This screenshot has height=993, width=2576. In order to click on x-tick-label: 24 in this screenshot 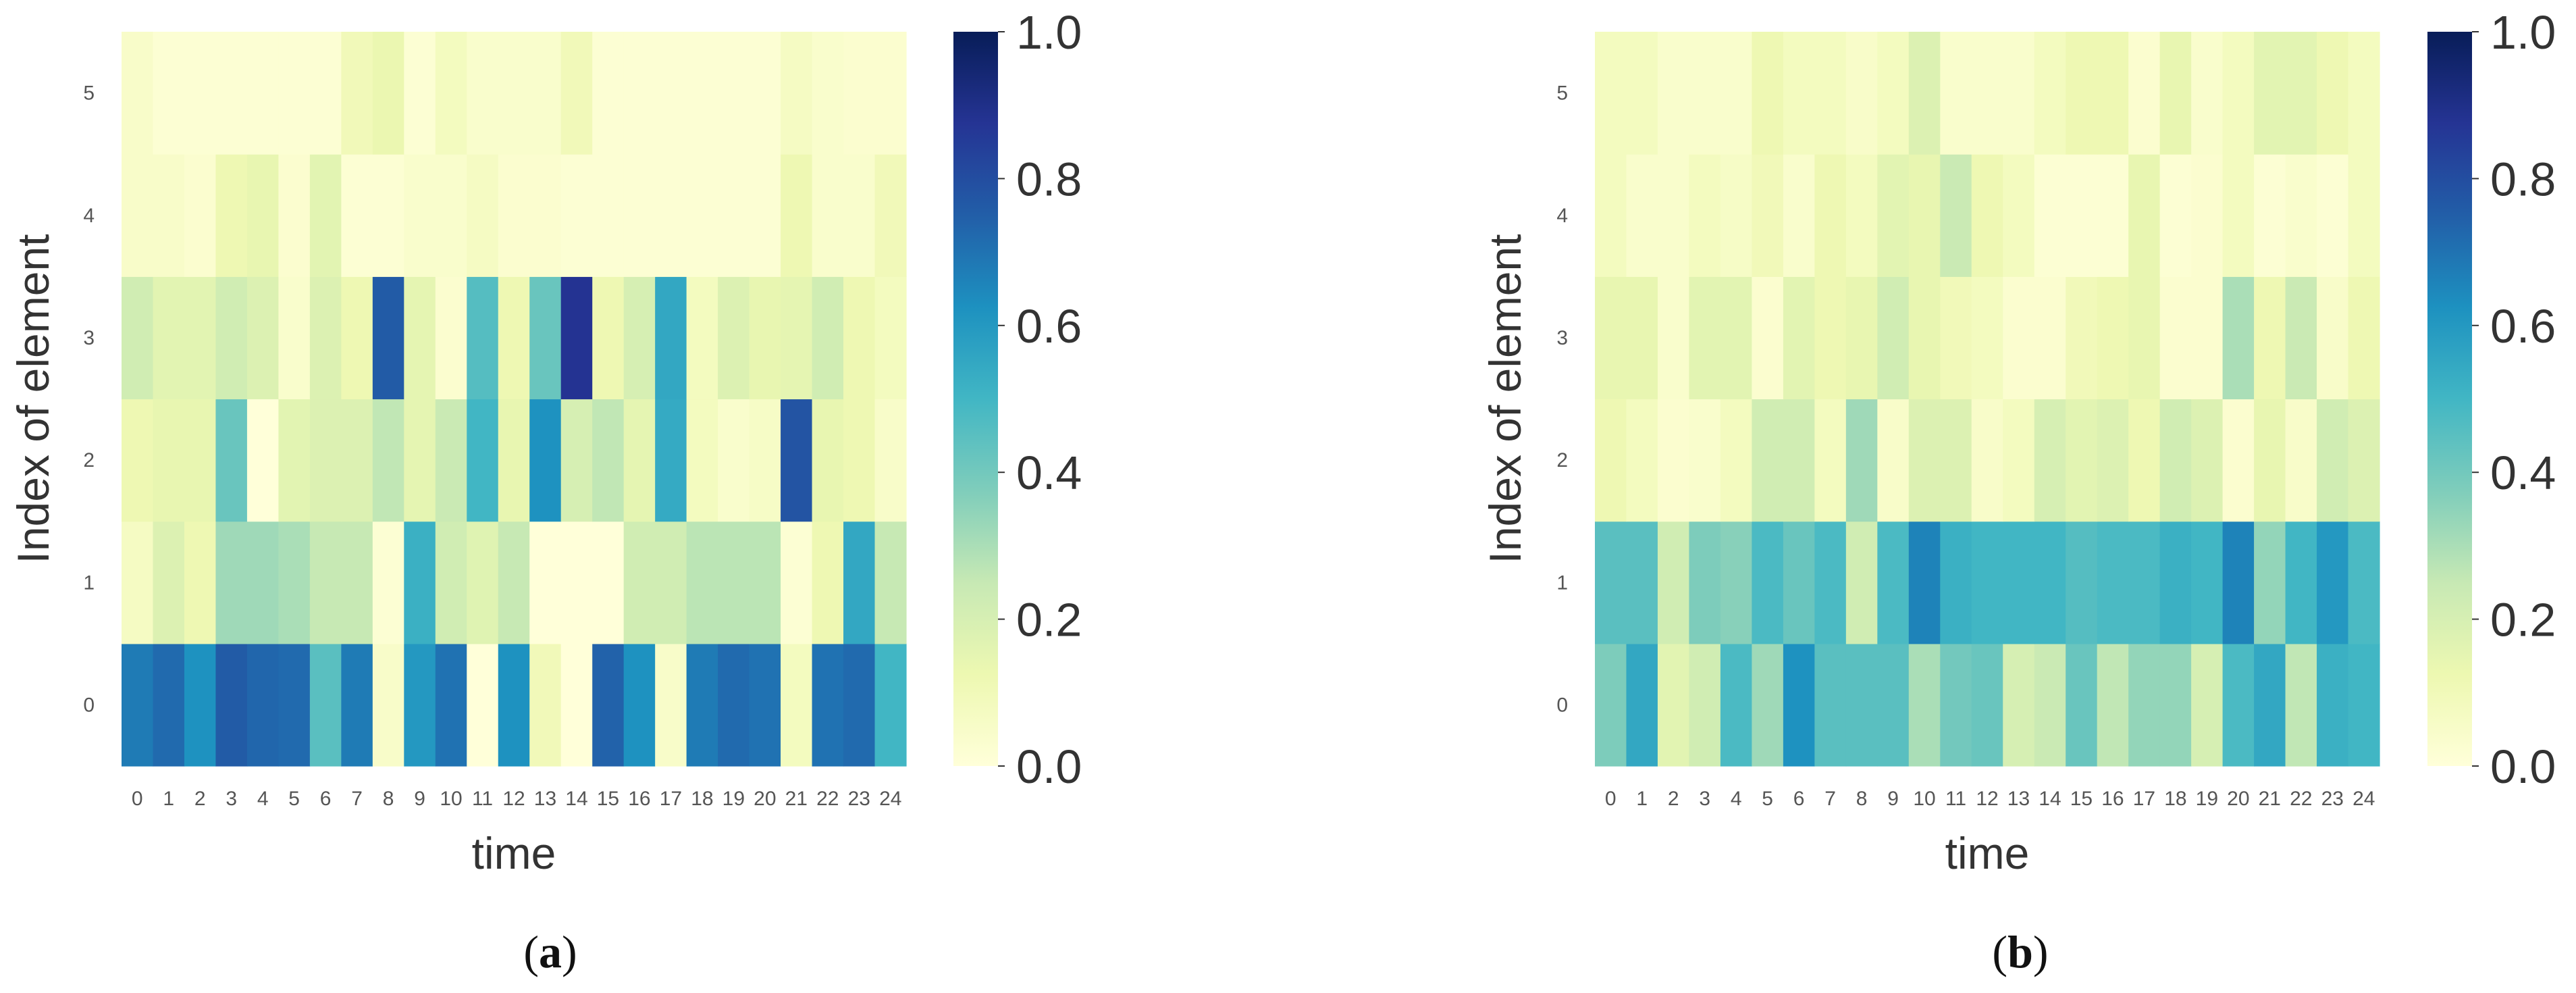, I will do `click(890, 799)`.